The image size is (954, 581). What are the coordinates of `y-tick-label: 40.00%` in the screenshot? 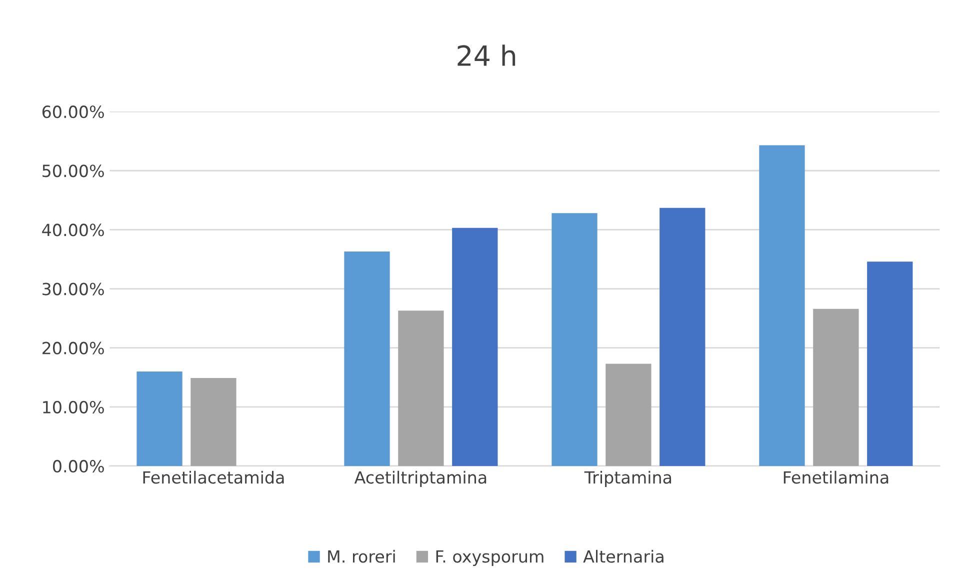 It's located at (73, 230).